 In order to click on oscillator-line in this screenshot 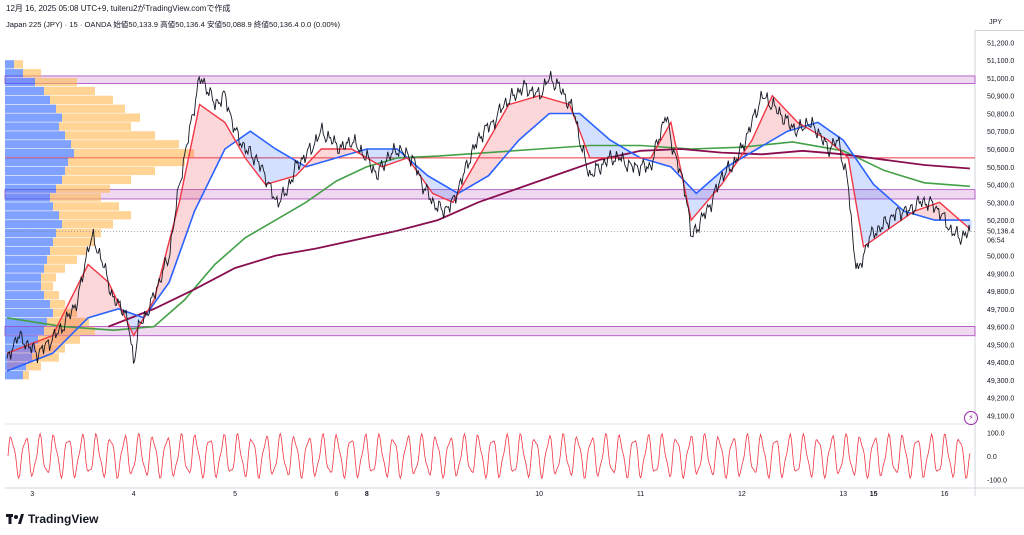, I will do `click(489, 456)`.